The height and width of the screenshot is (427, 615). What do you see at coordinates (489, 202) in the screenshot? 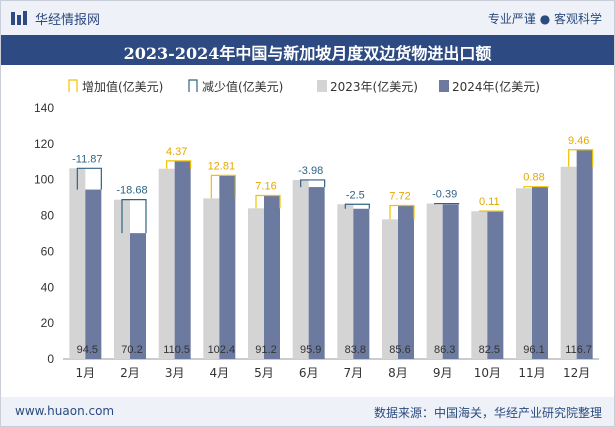
I see `change-label: 0.11` at bounding box center [489, 202].